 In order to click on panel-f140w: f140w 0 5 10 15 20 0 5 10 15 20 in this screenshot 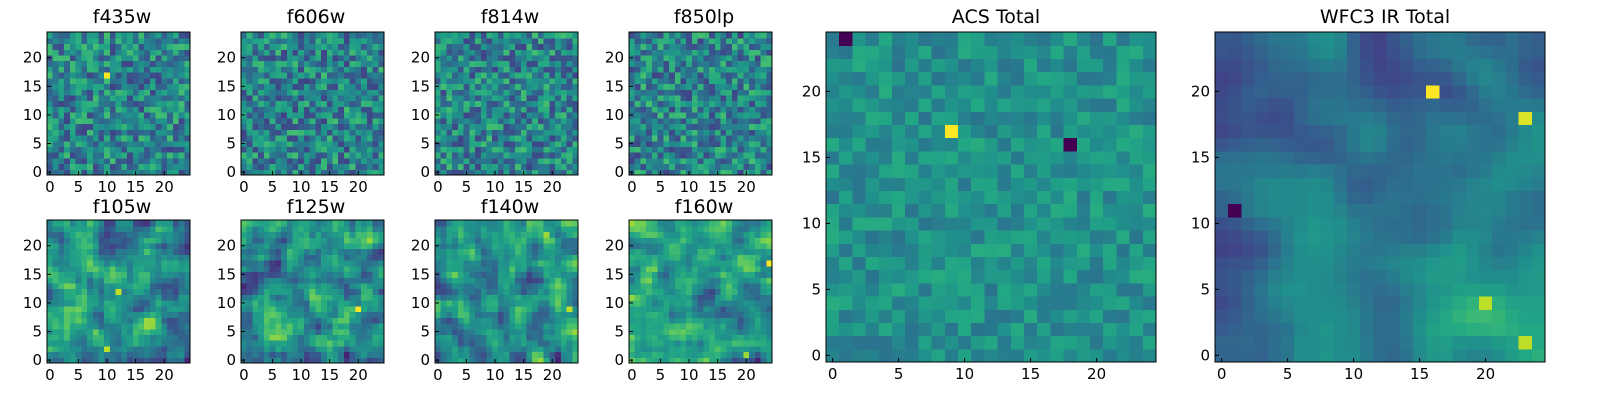, I will do `click(498, 290)`.